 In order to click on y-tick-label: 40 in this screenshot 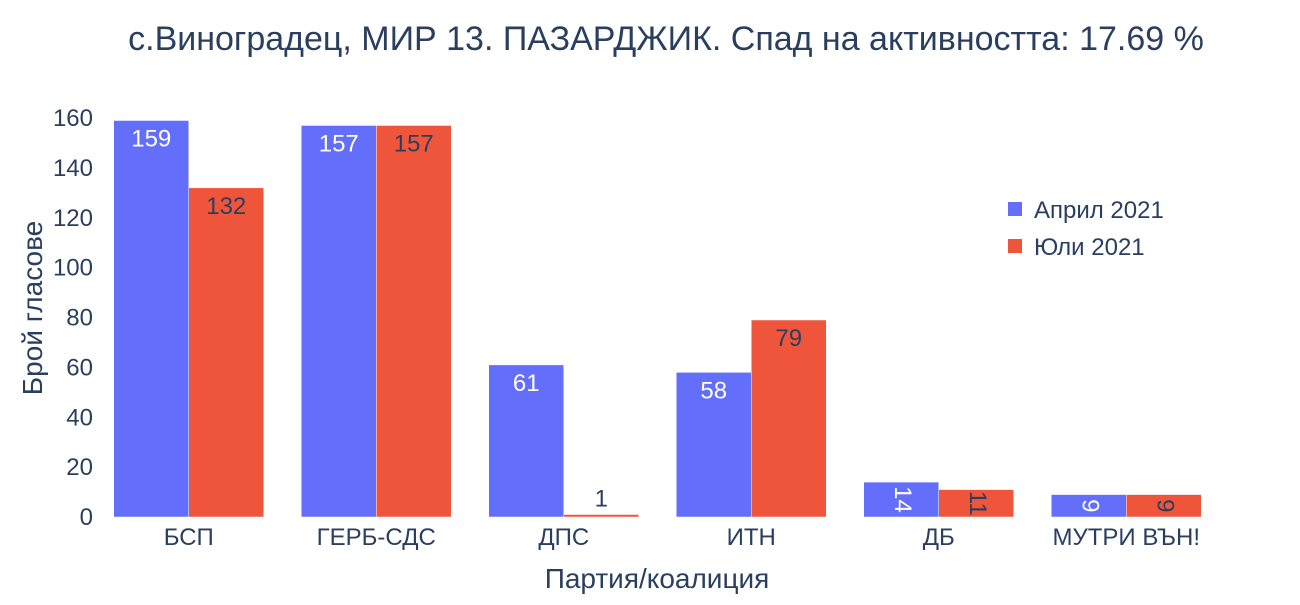, I will do `click(79, 417)`.